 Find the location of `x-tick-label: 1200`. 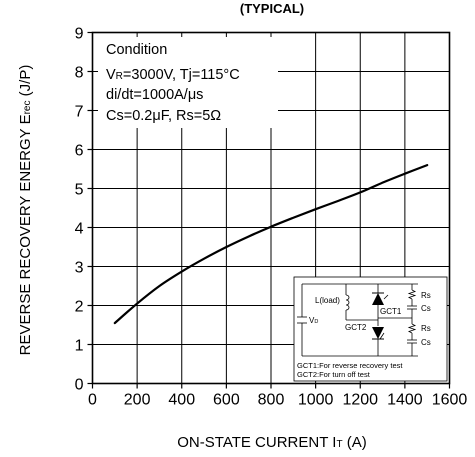

x-tick-label: 1200 is located at coordinates (360, 400).